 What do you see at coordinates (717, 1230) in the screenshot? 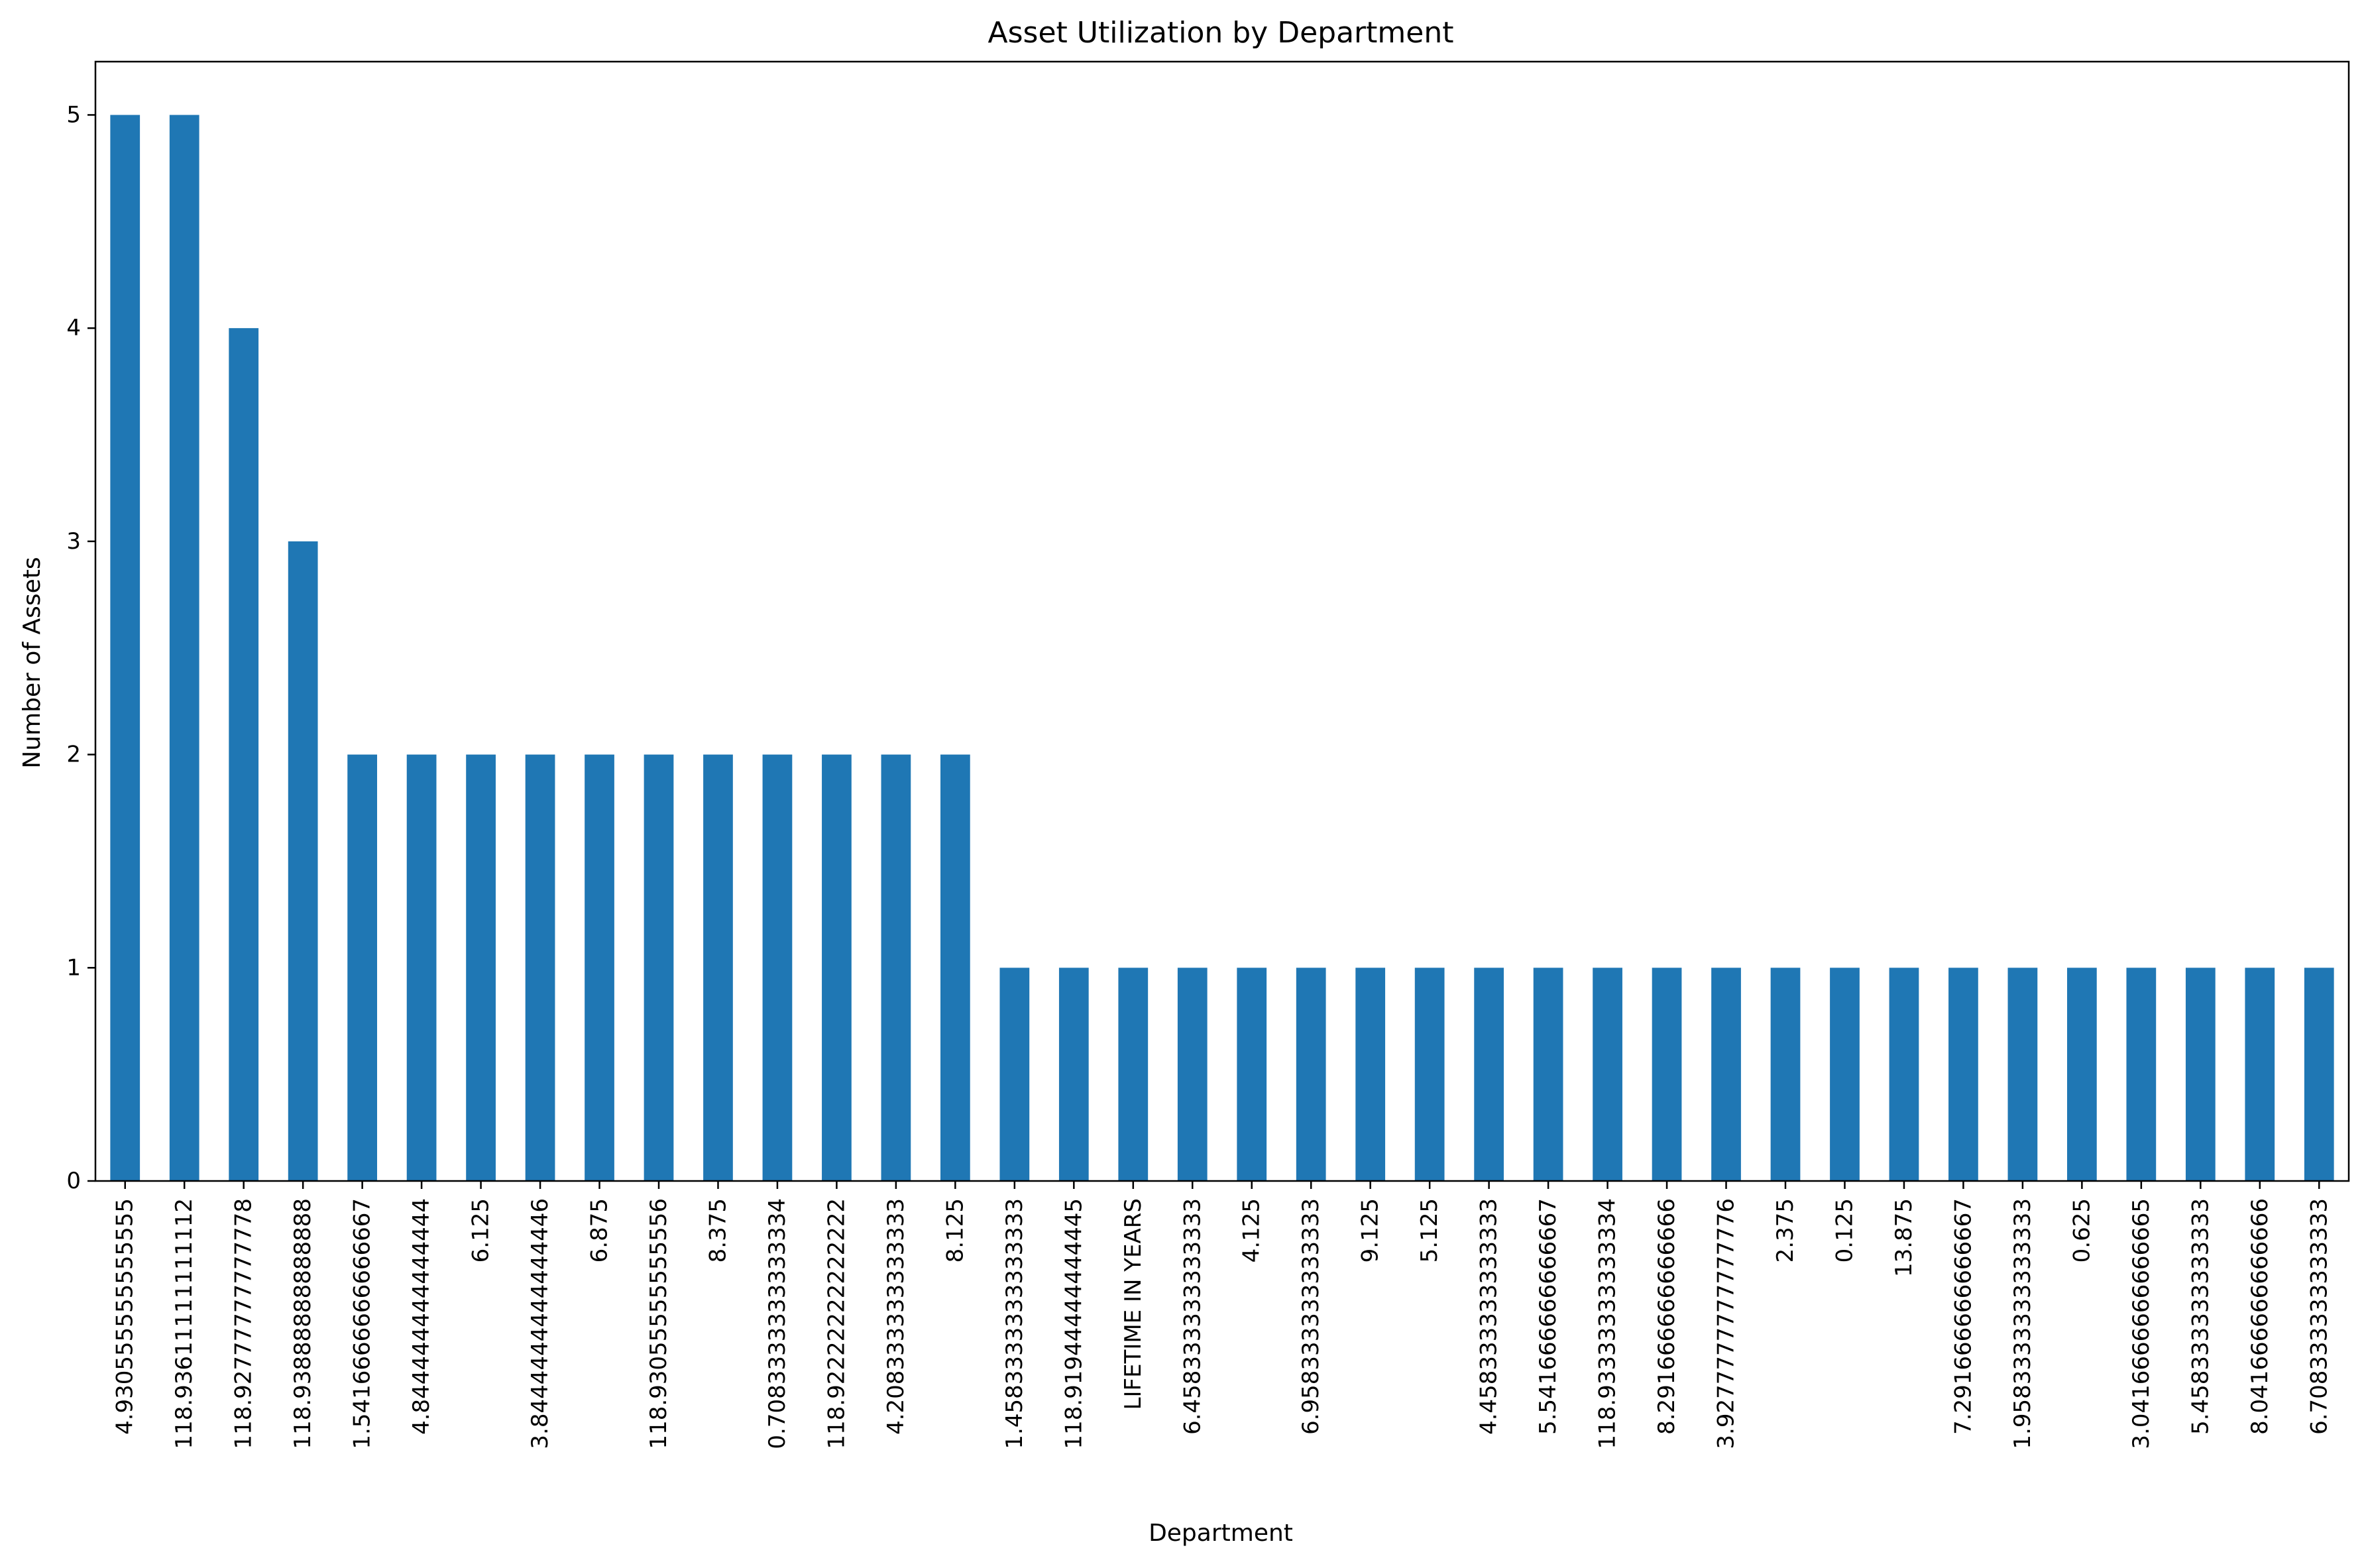
I see `x-tick-label: 8.375` at bounding box center [717, 1230].